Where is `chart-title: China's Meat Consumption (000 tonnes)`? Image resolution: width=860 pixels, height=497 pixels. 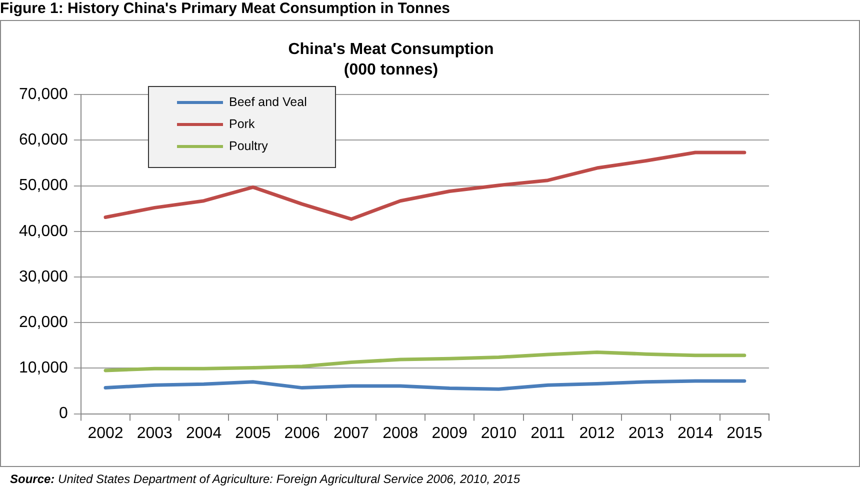 chart-title: China's Meat Consumption (000 tonnes) is located at coordinates (391, 59).